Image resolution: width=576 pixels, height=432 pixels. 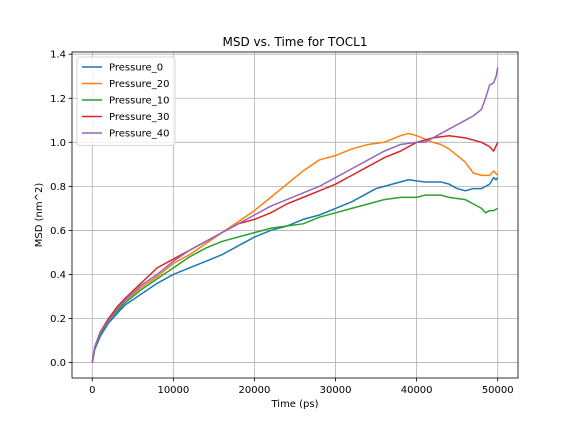 What do you see at coordinates (173, 390) in the screenshot?
I see `x-tick-label: 10000` at bounding box center [173, 390].